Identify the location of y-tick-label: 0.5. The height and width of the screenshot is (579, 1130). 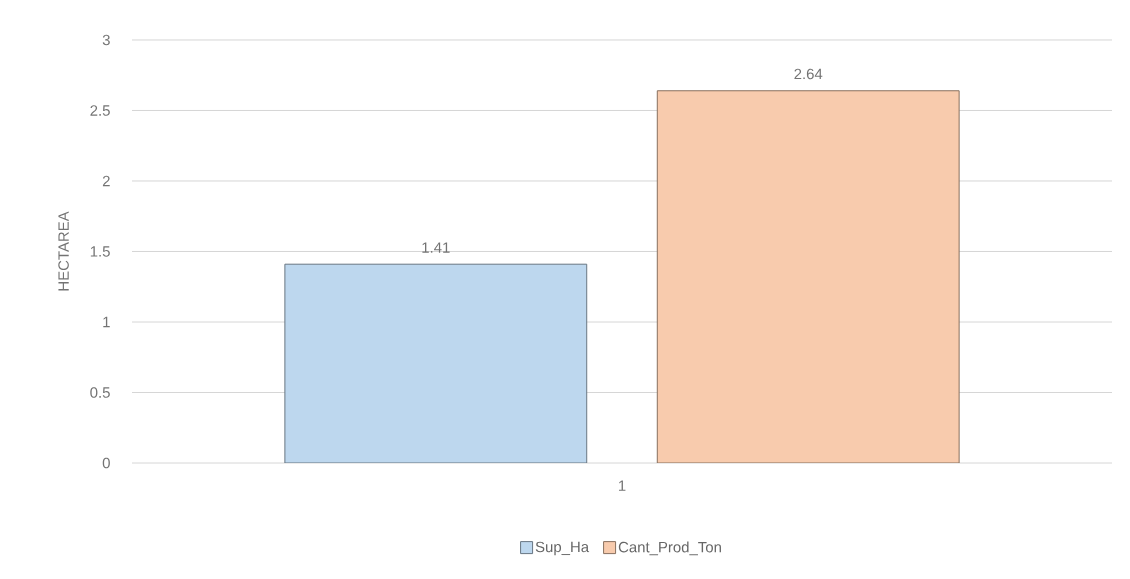
(100, 392).